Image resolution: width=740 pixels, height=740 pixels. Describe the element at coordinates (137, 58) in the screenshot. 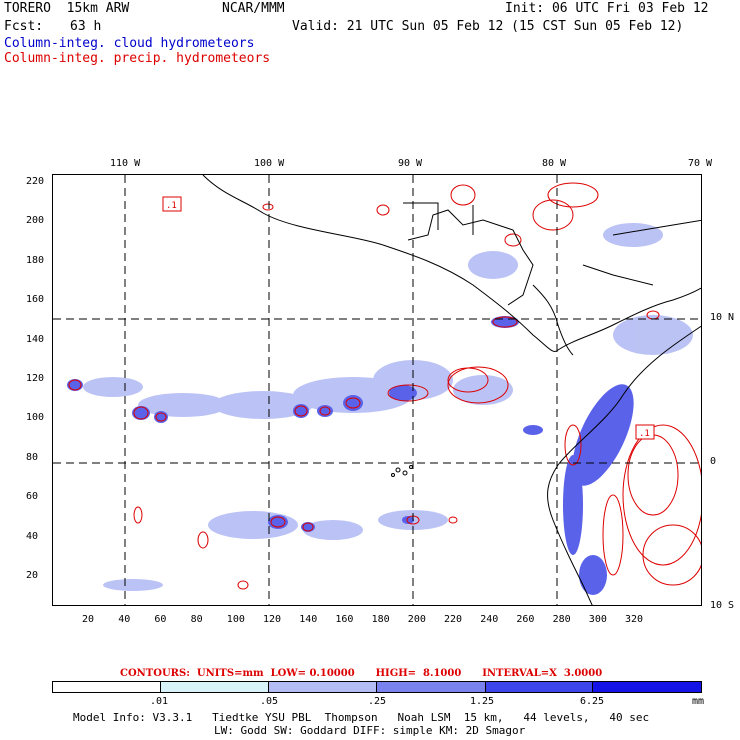

I see `legend-precip: Column-integ. precip. hydrometeors` at that location.